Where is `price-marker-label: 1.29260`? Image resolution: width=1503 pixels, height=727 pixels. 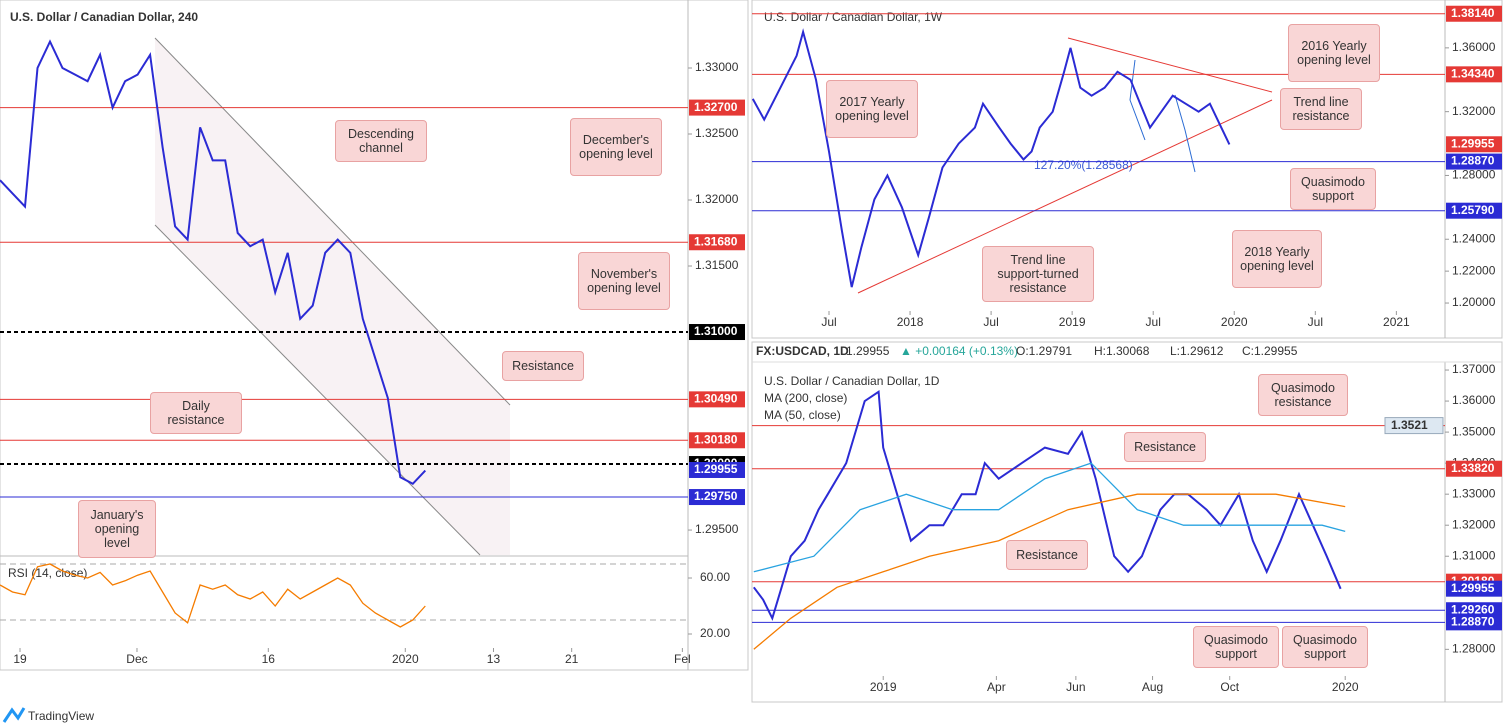
price-marker-label: 1.29260 is located at coordinates (1473, 609).